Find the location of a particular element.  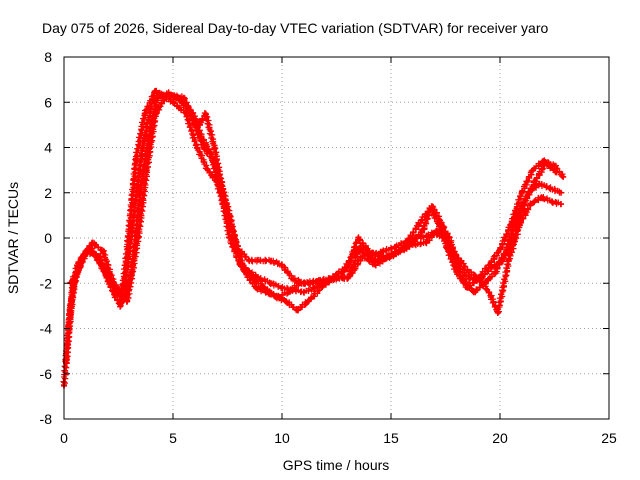

y-tick-label: -2 is located at coordinates (46, 283).